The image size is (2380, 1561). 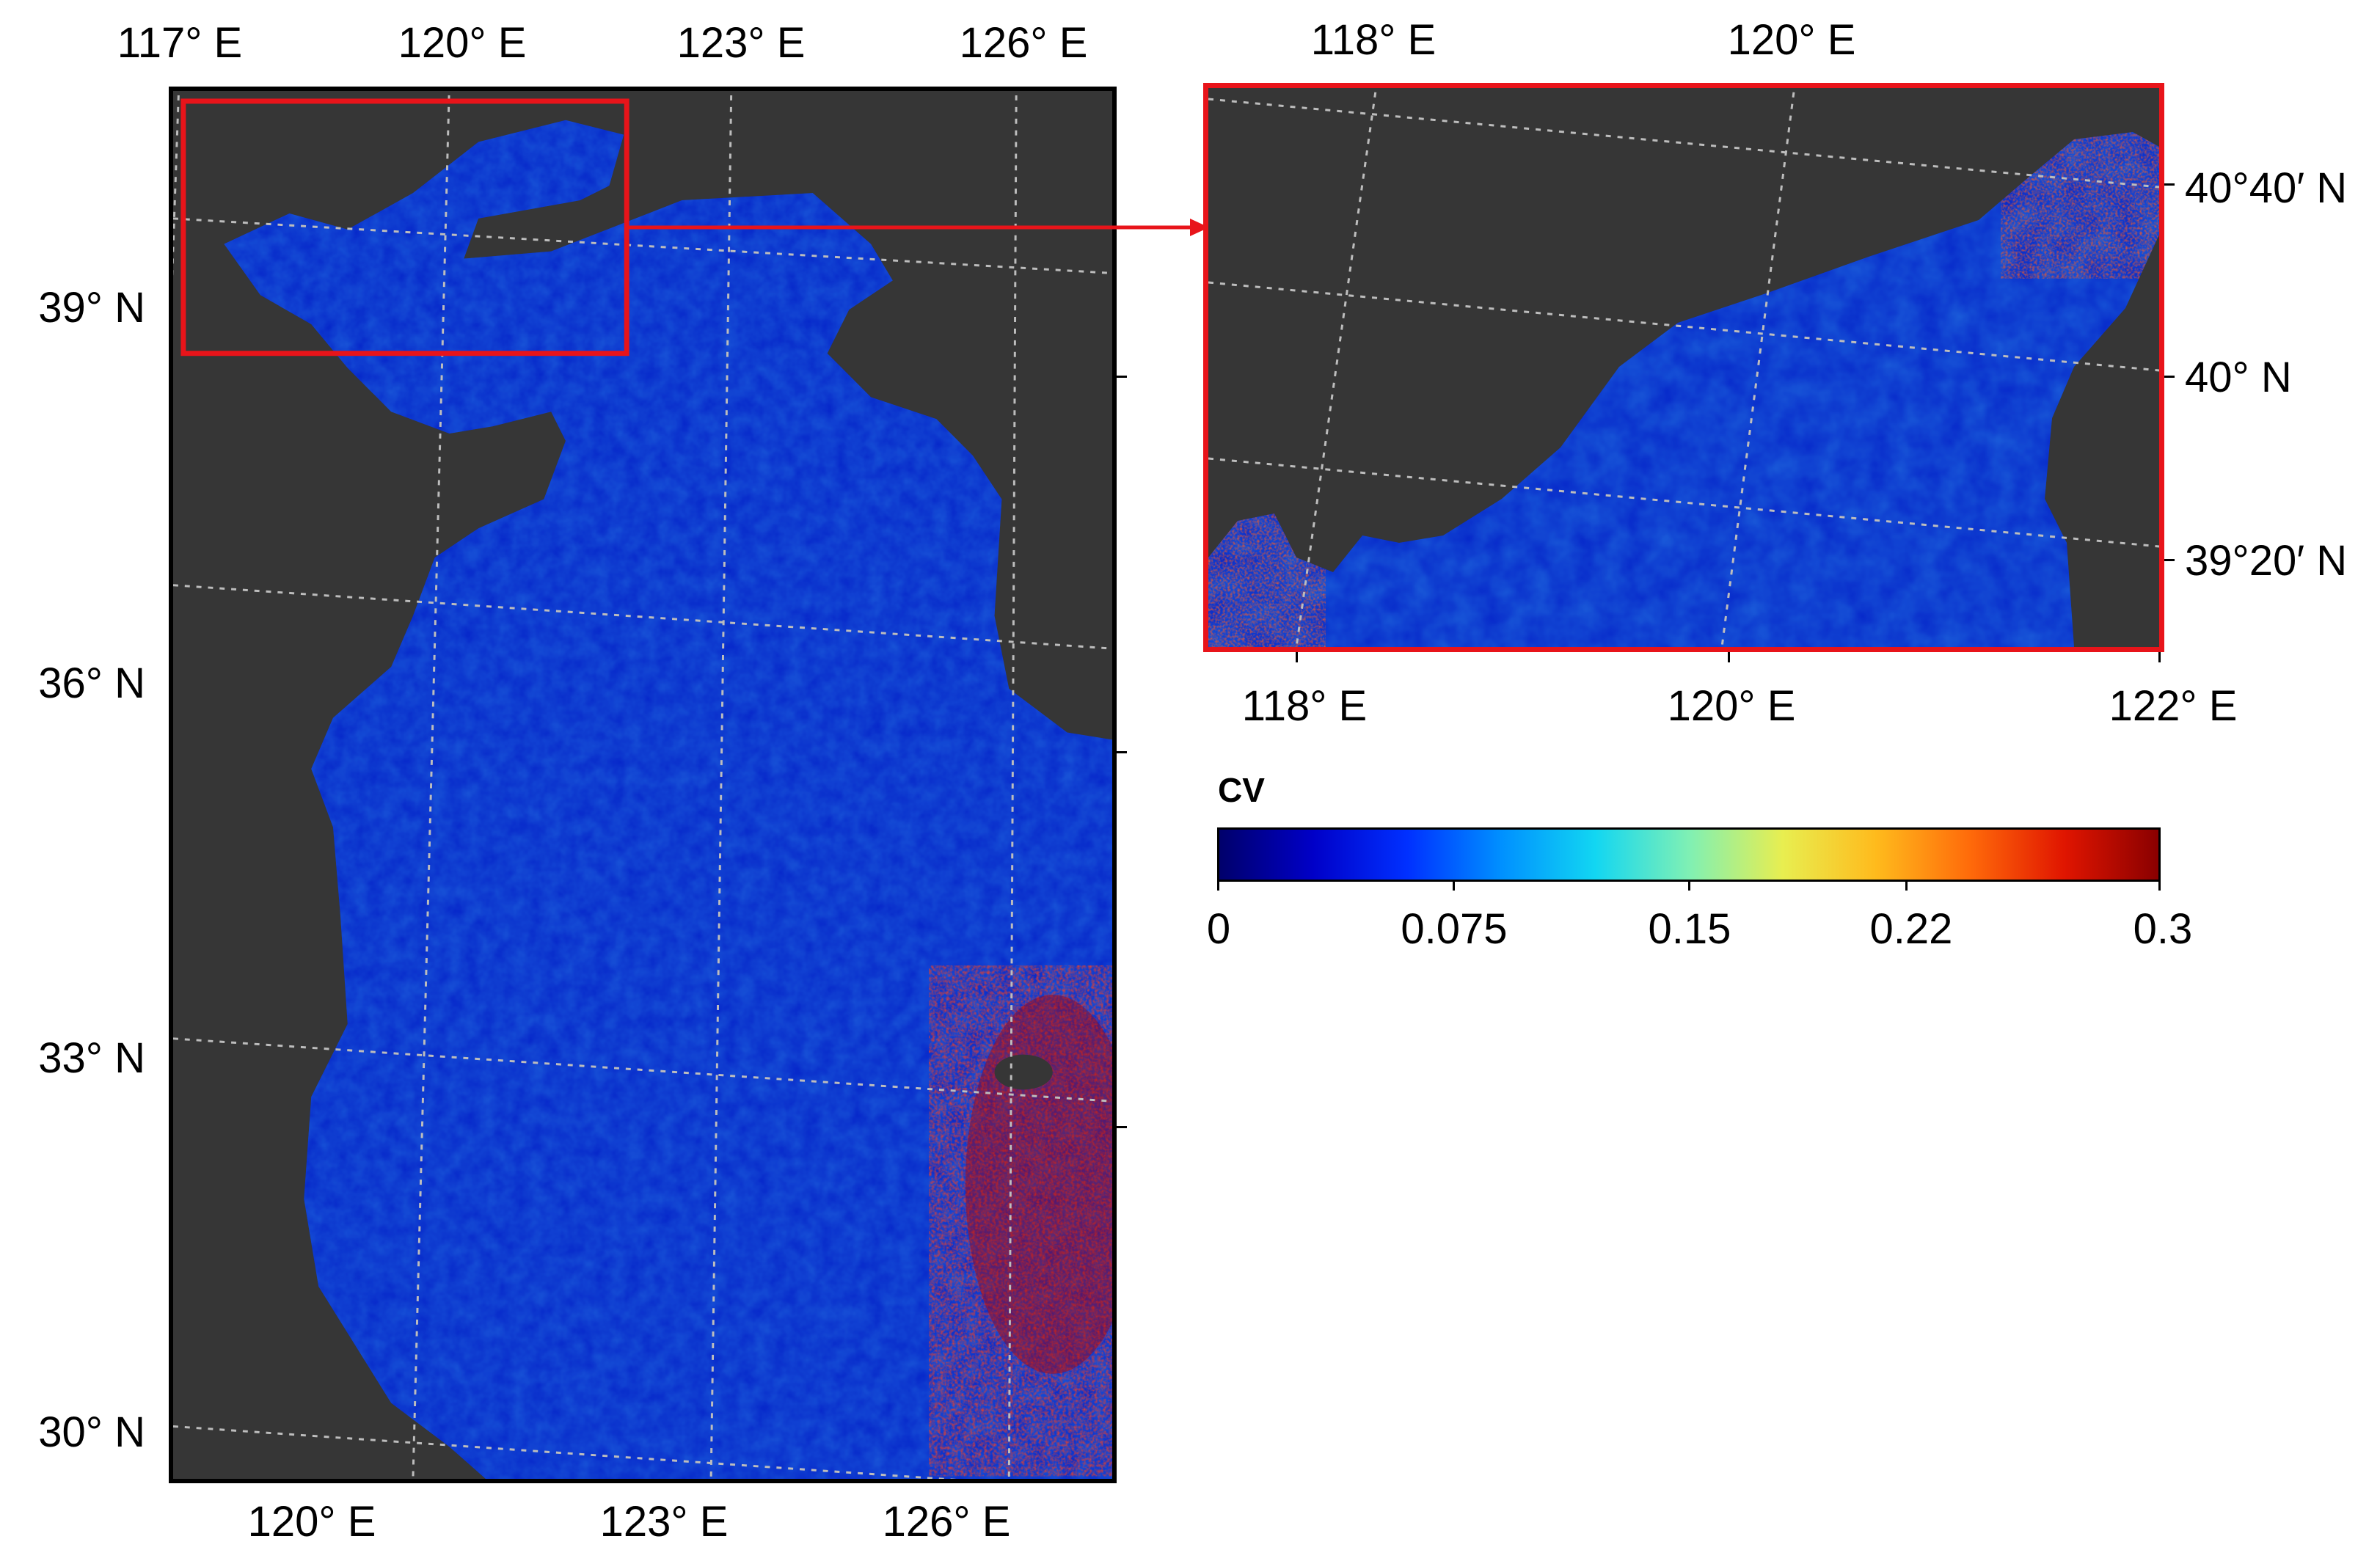 What do you see at coordinates (2163, 929) in the screenshot?
I see `colorbar-tick-label: 0.3` at bounding box center [2163, 929].